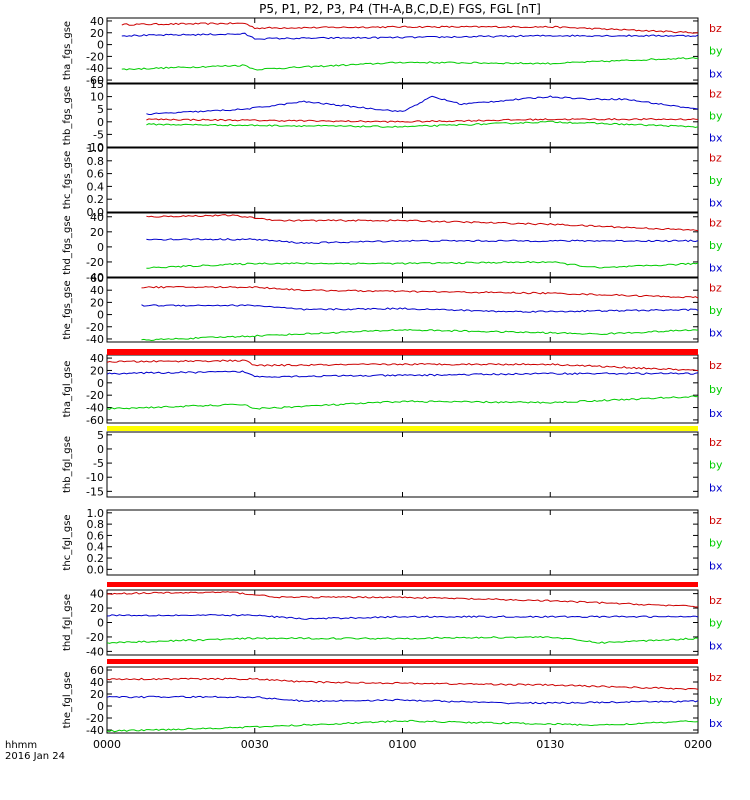 The height and width of the screenshot is (800, 750). What do you see at coordinates (255, 744) in the screenshot?
I see `x-tick-label: 0030` at bounding box center [255, 744].